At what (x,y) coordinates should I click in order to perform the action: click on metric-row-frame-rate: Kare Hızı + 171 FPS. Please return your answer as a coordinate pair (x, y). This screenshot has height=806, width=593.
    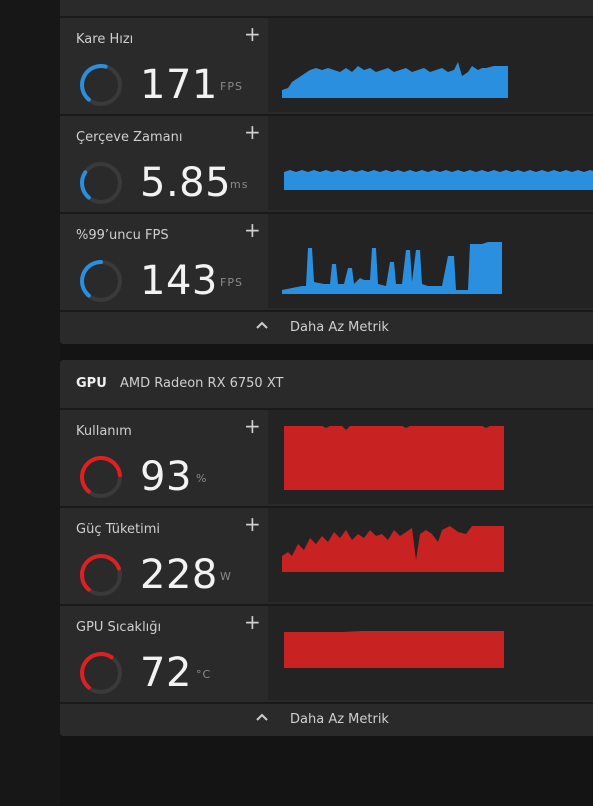
    Looking at the image, I should click on (326, 64).